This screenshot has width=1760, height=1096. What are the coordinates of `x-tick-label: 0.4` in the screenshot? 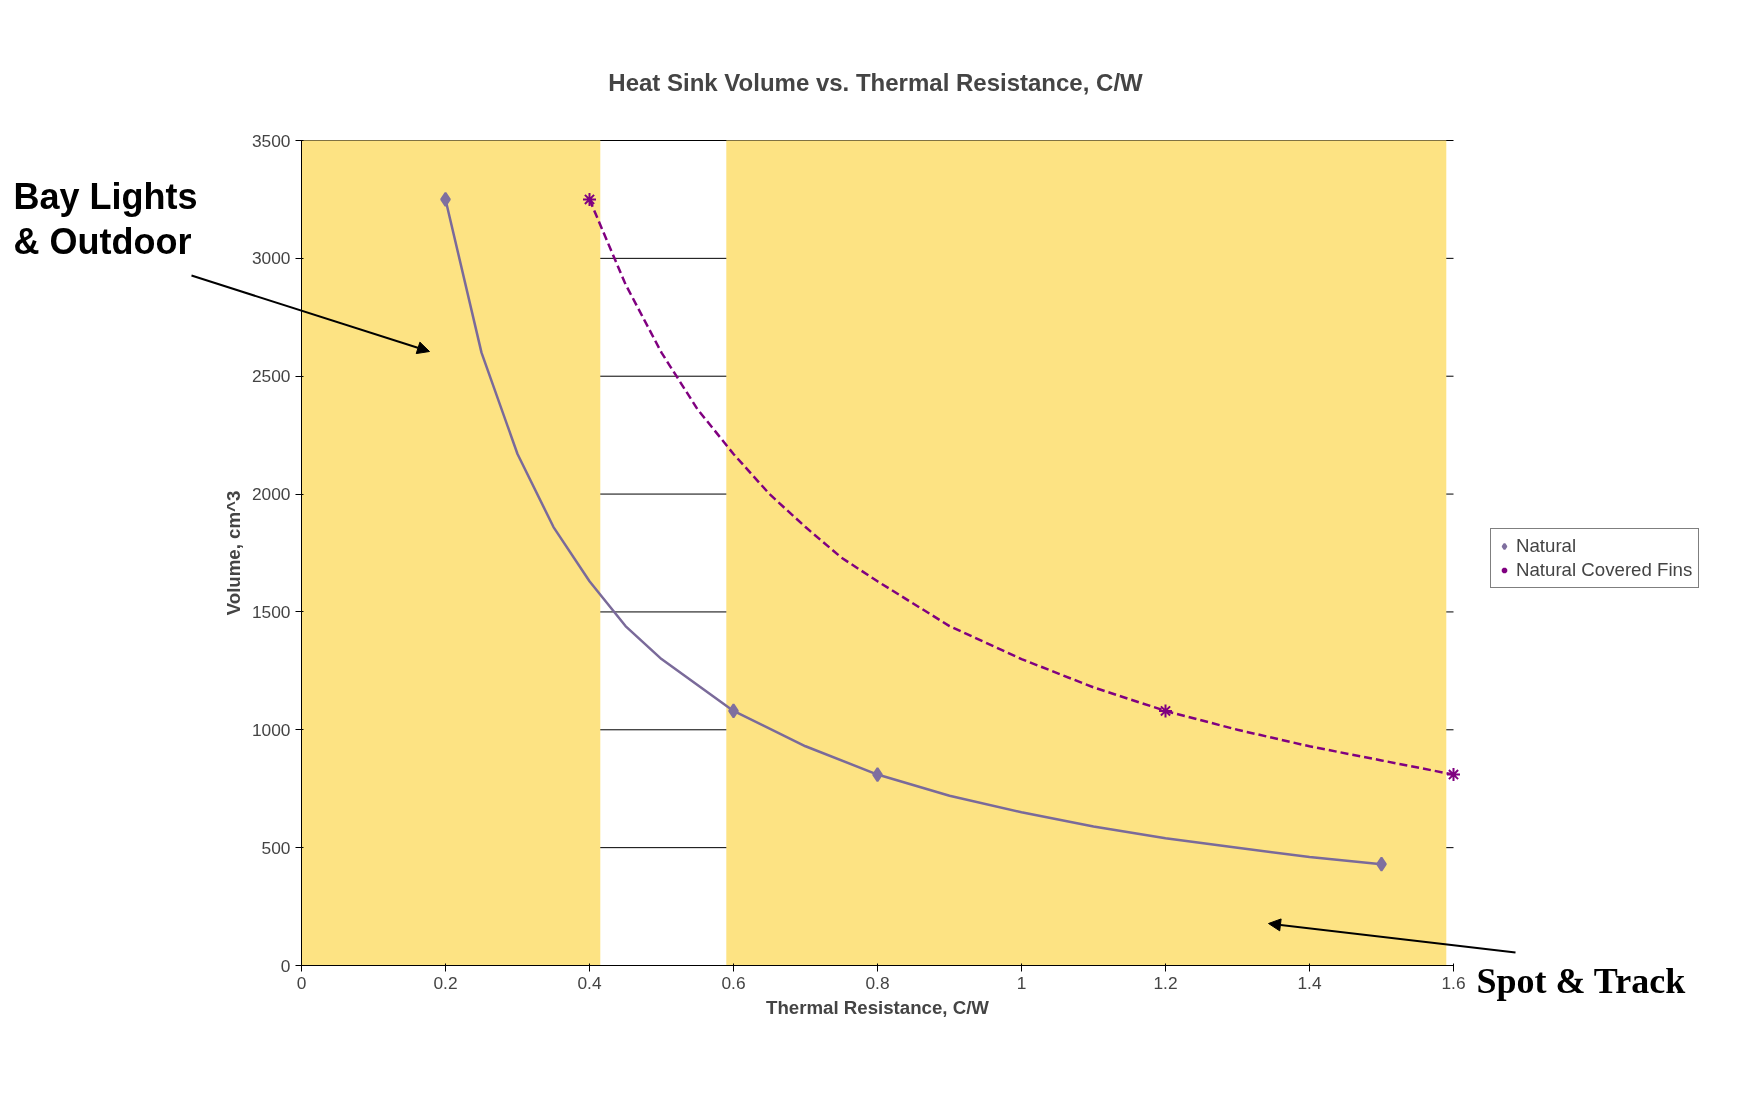 It's located at (589, 982).